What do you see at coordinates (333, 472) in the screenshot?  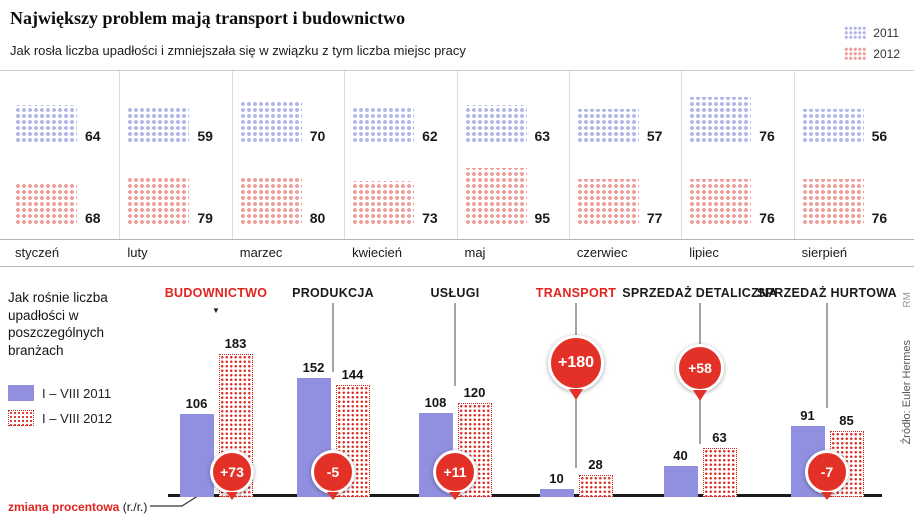 I see `change-badge-value: -5` at bounding box center [333, 472].